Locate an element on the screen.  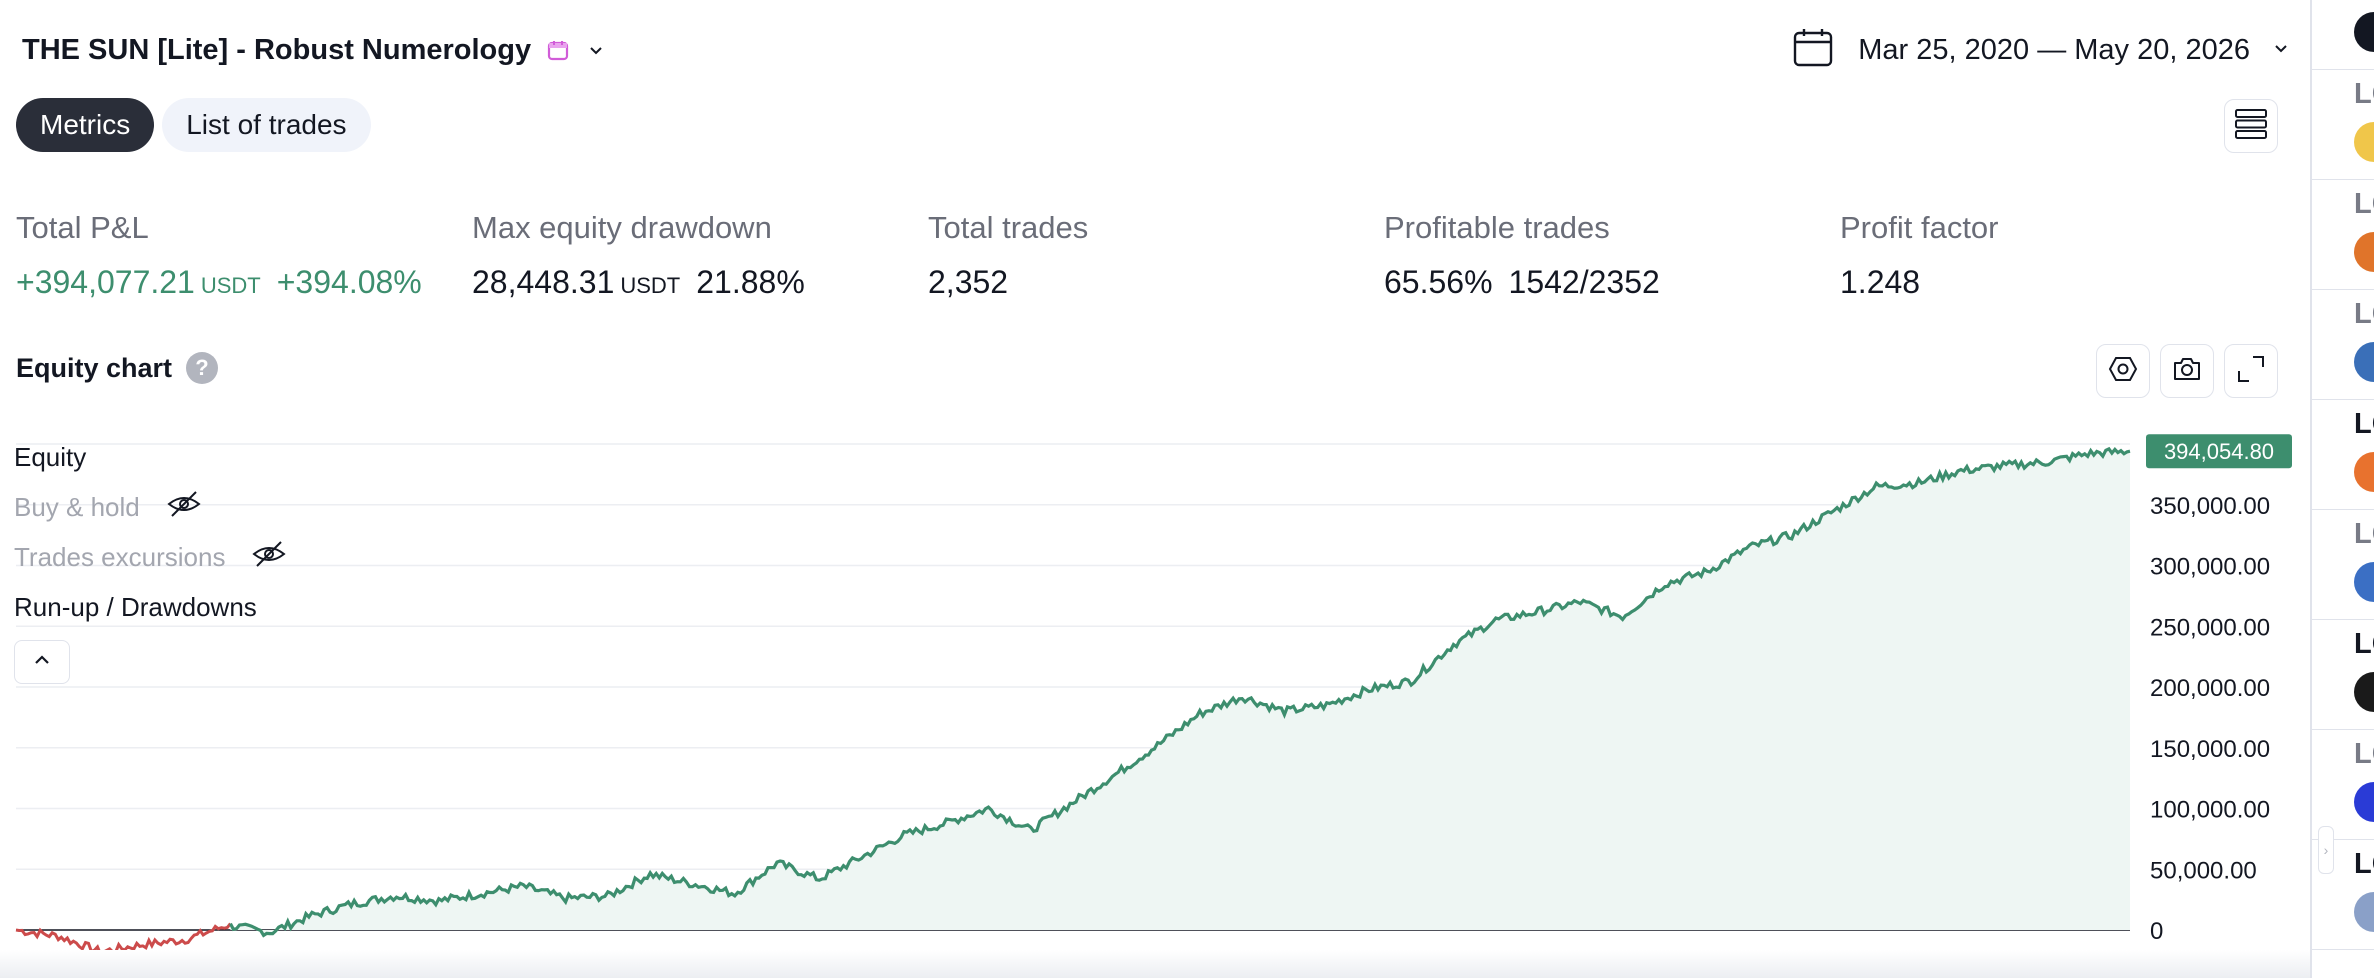
last-value-marker: 394,054.80 is located at coordinates (2219, 451).